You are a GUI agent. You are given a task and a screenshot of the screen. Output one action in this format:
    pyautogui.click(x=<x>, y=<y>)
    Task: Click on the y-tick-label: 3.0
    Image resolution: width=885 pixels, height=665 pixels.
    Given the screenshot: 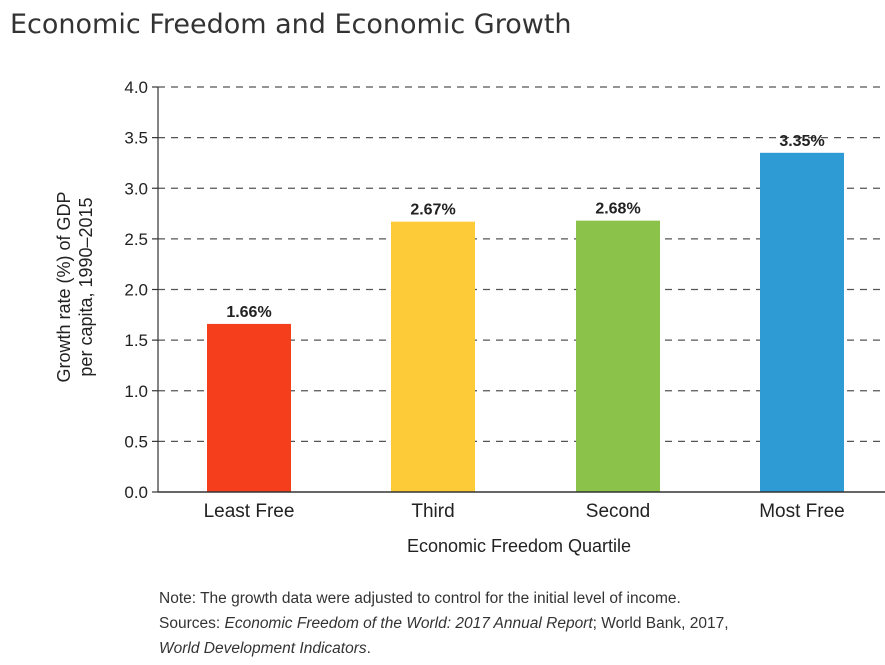 What is the action you would take?
    pyautogui.click(x=136, y=188)
    